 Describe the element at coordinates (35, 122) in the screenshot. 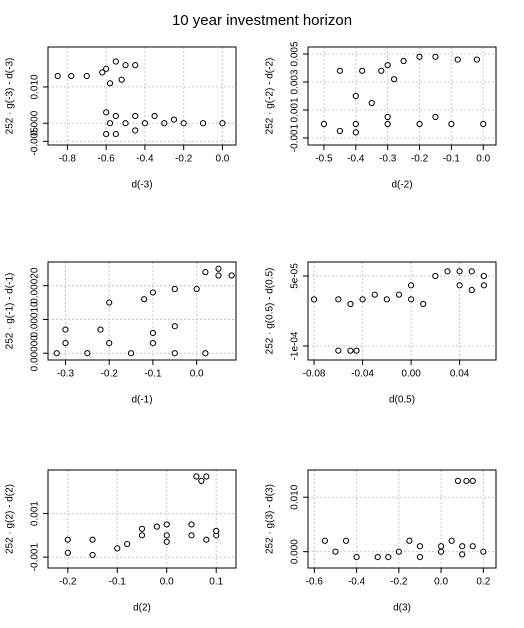

I see `y-tick-label: 0.000` at that location.